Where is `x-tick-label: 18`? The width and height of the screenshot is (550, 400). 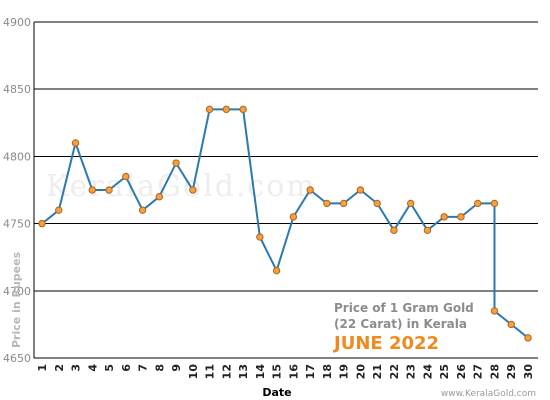 x-tick-label: 18 is located at coordinates (327, 371).